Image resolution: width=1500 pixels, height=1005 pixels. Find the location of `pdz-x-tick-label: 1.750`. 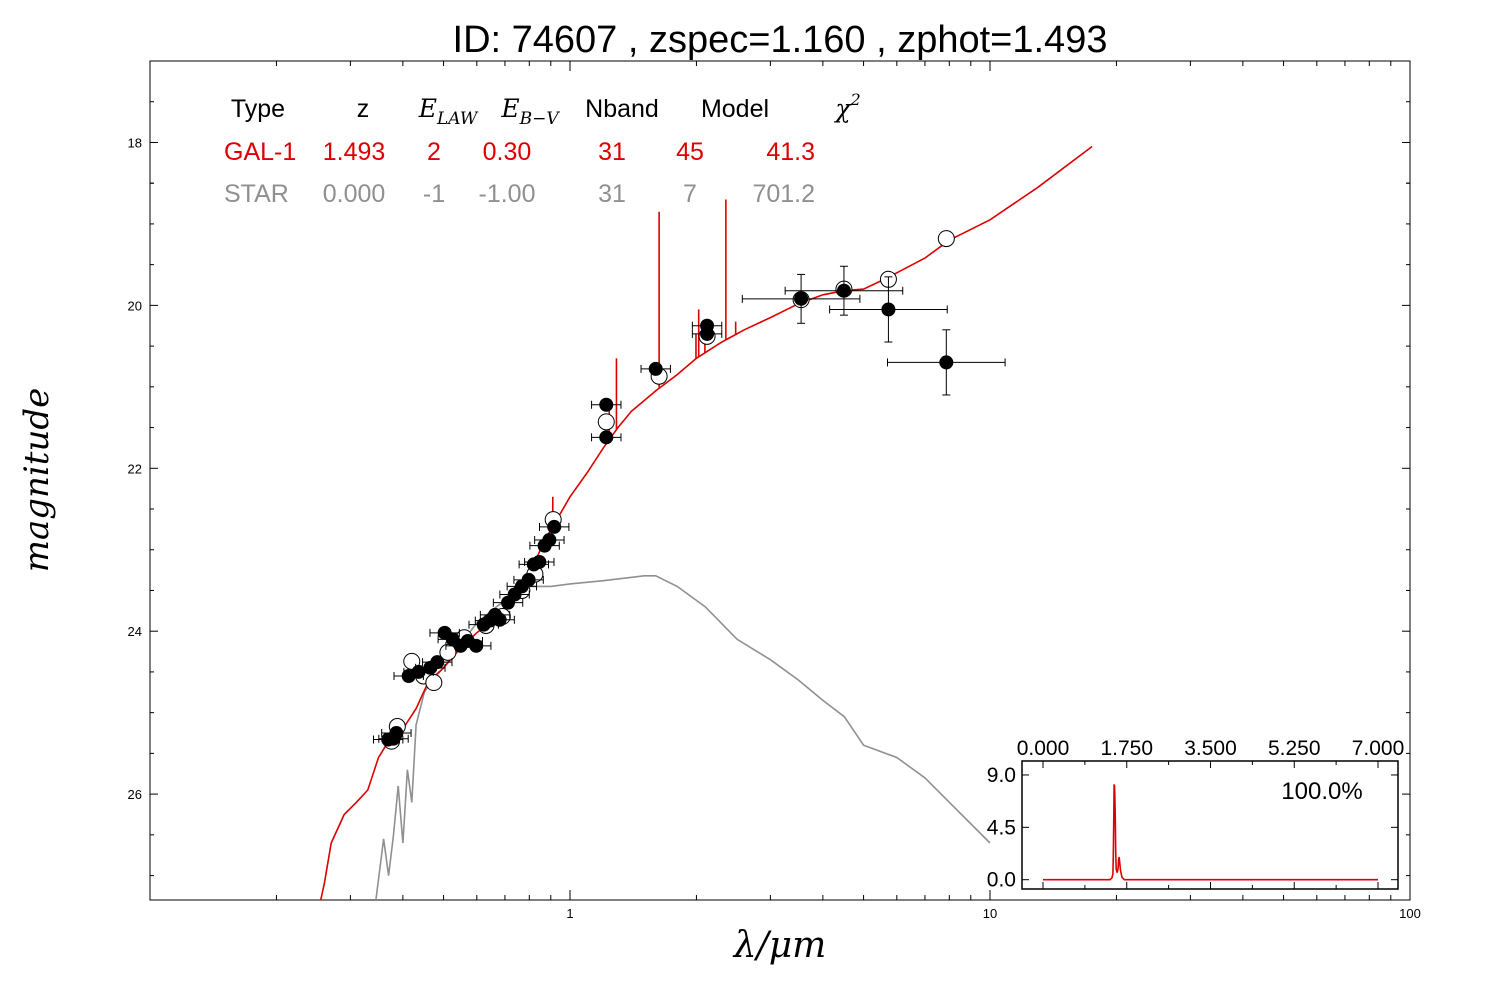

pdz-x-tick-label: 1.750 is located at coordinates (1126, 748).